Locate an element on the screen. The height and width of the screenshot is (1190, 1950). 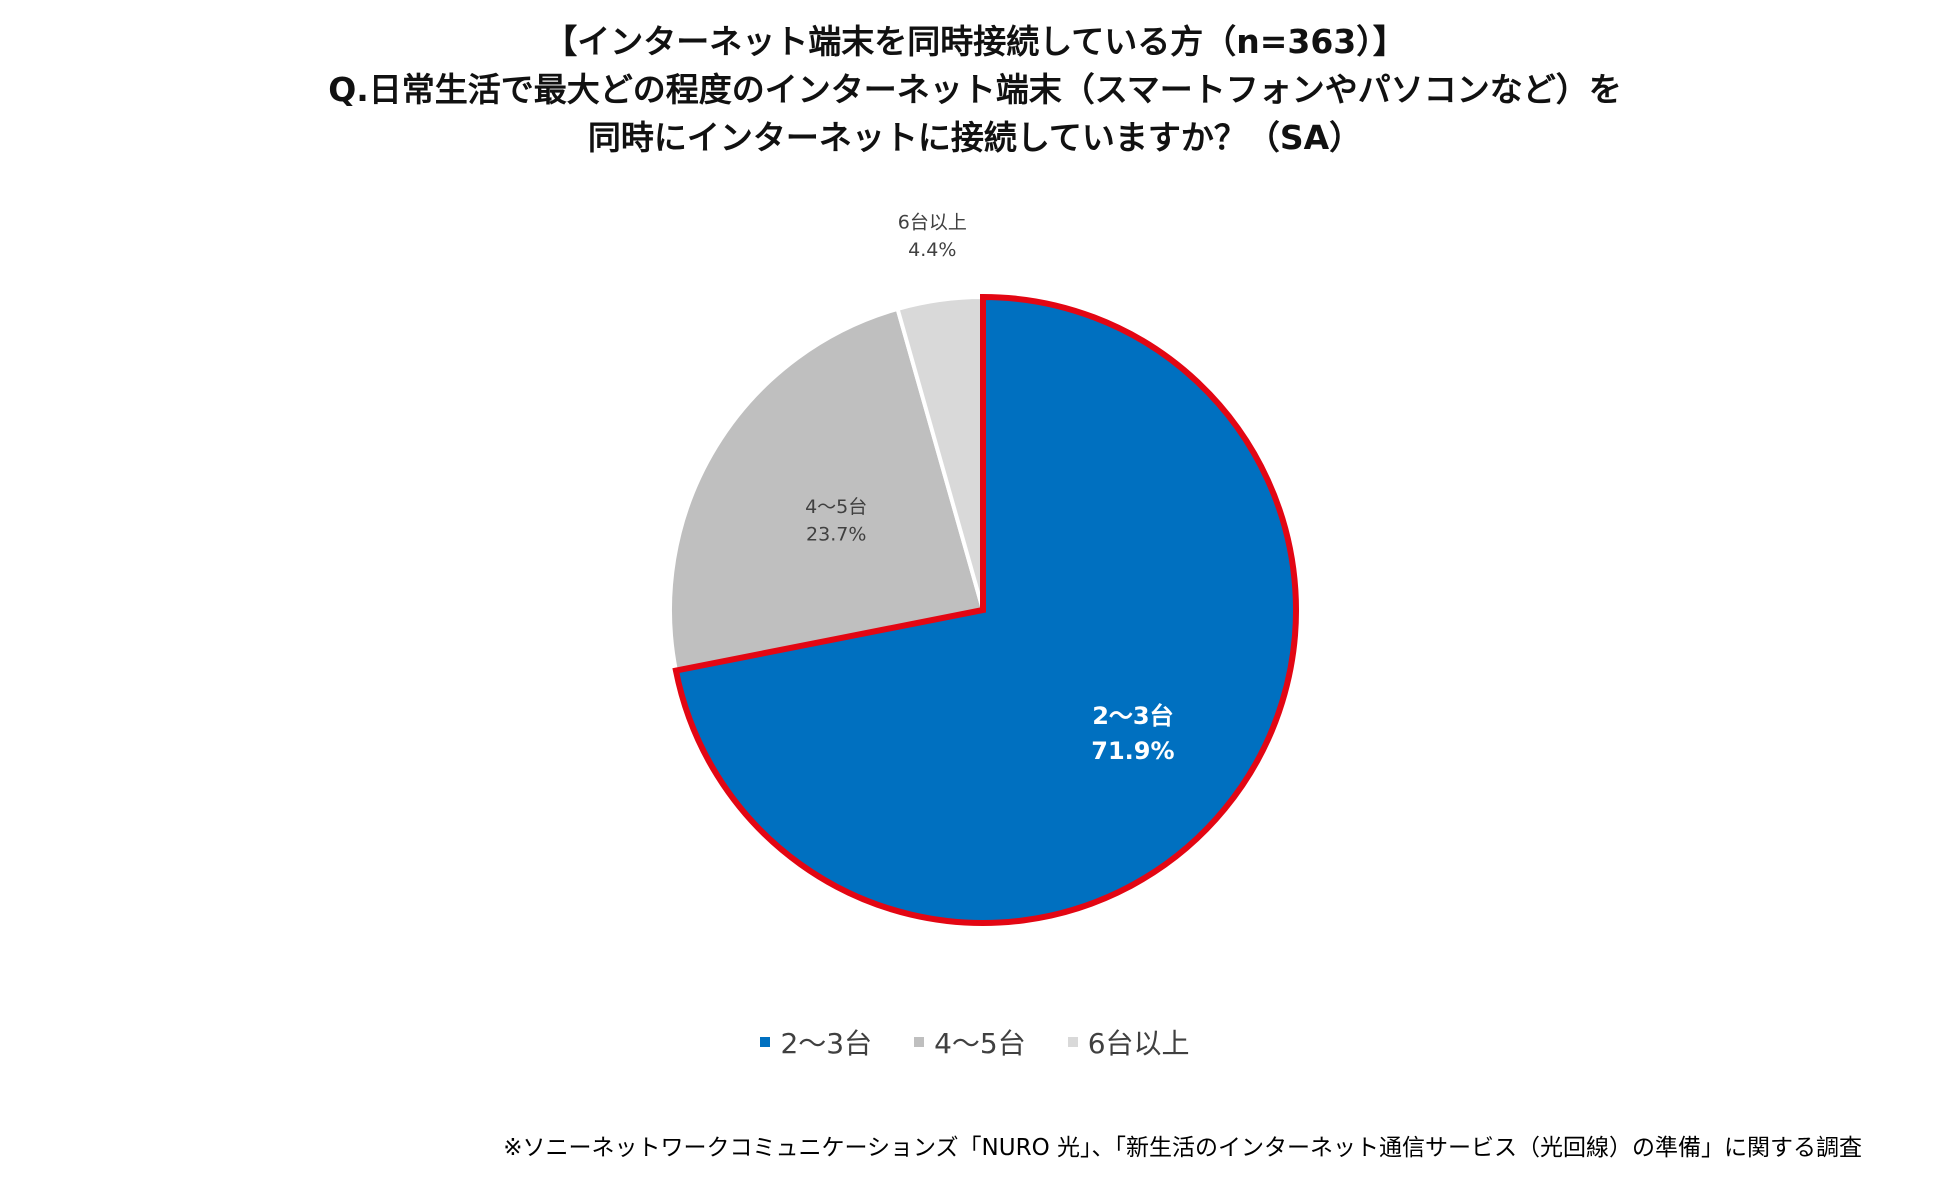
legend-entry-3: 6台以上 is located at coordinates (1128, 1042).